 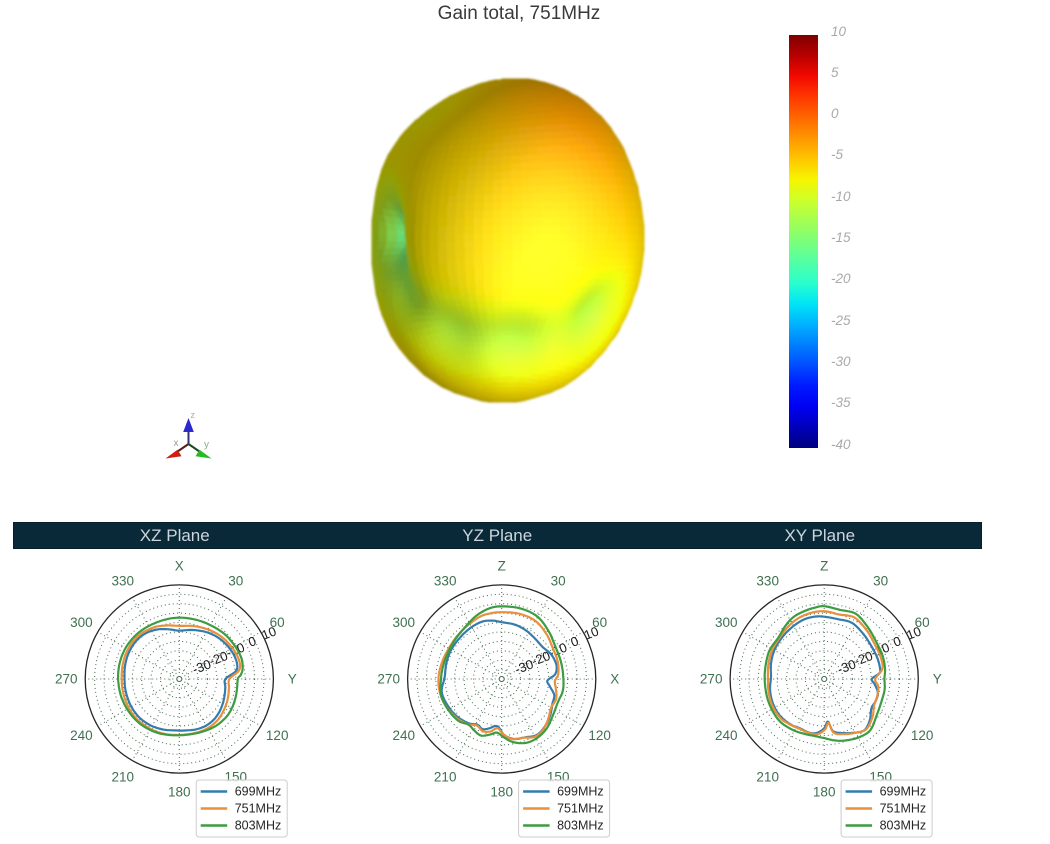 I want to click on svg-text: y, so click(x=206, y=445).